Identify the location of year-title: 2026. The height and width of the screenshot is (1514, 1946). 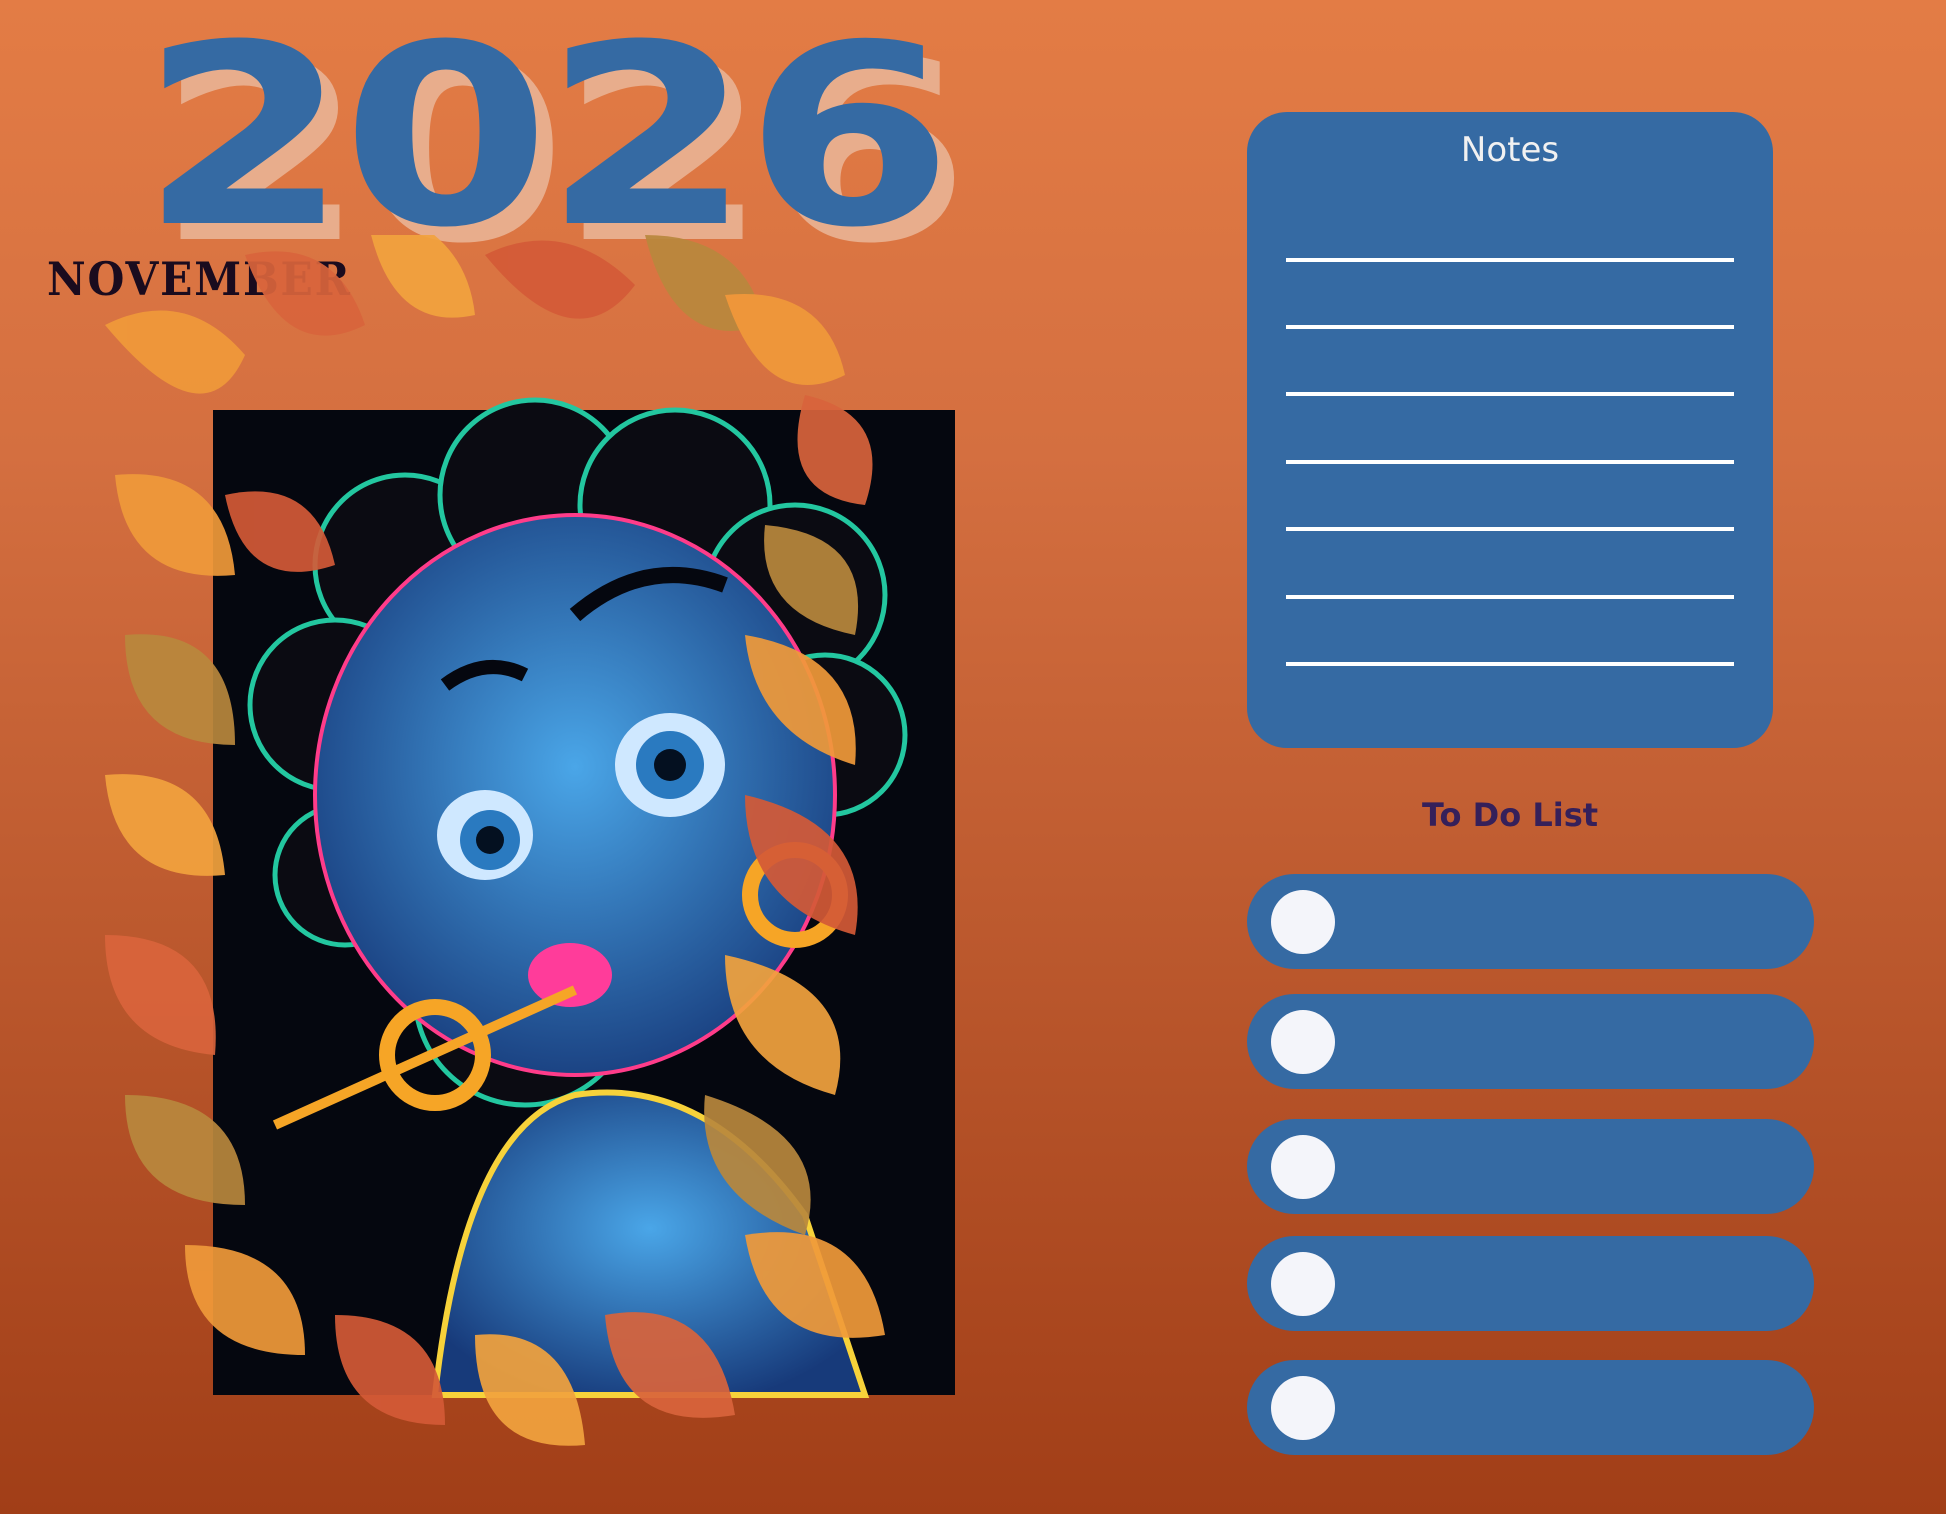
(546, 141).